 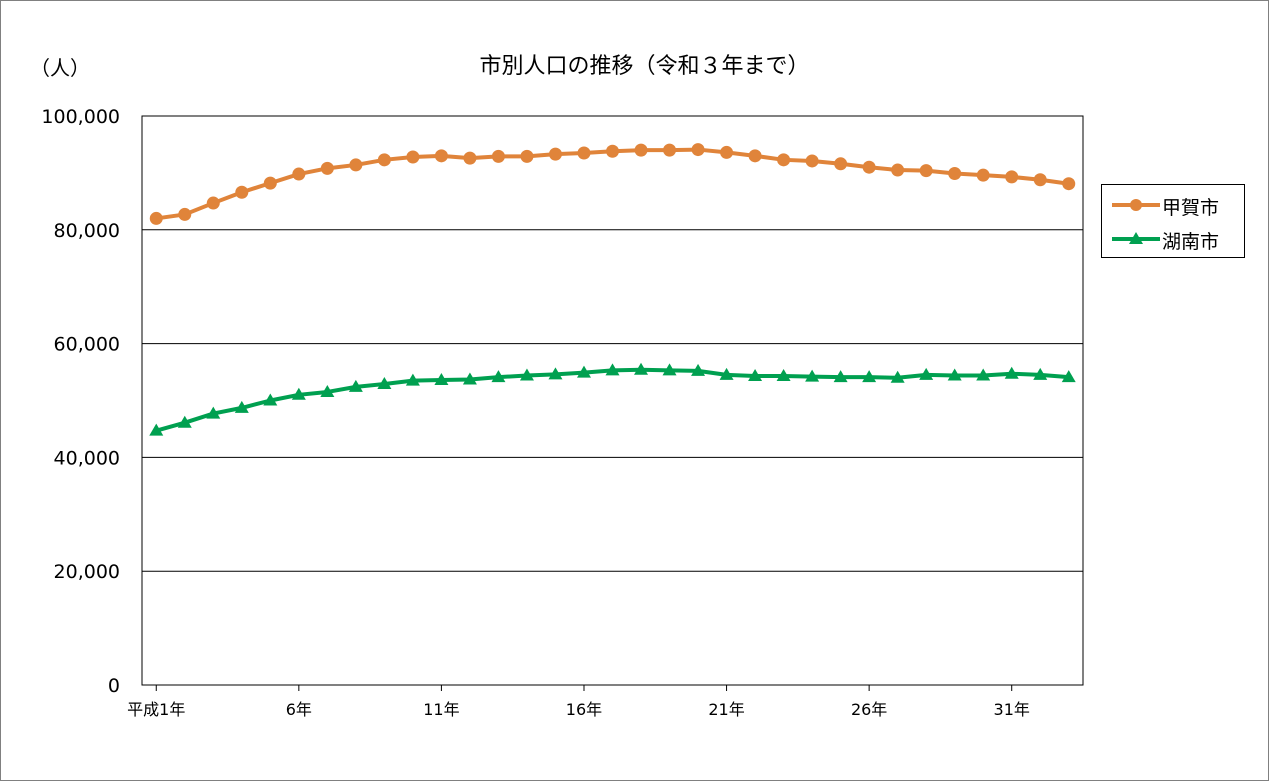 I want to click on legend-label: 甲賀市, so click(x=1191, y=208).